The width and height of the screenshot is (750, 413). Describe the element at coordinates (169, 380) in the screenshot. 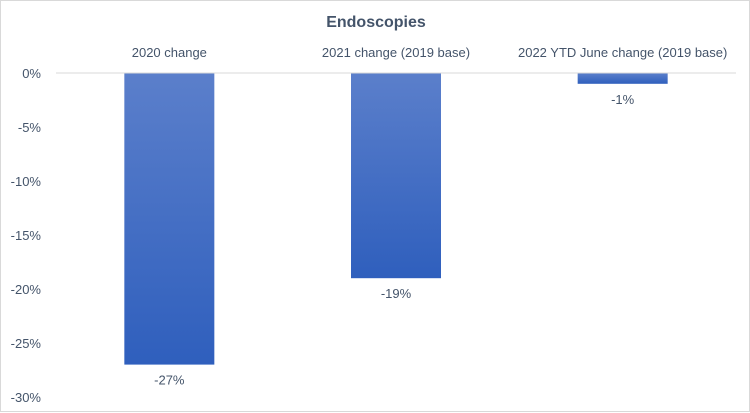

I see `data-label: -27%` at that location.